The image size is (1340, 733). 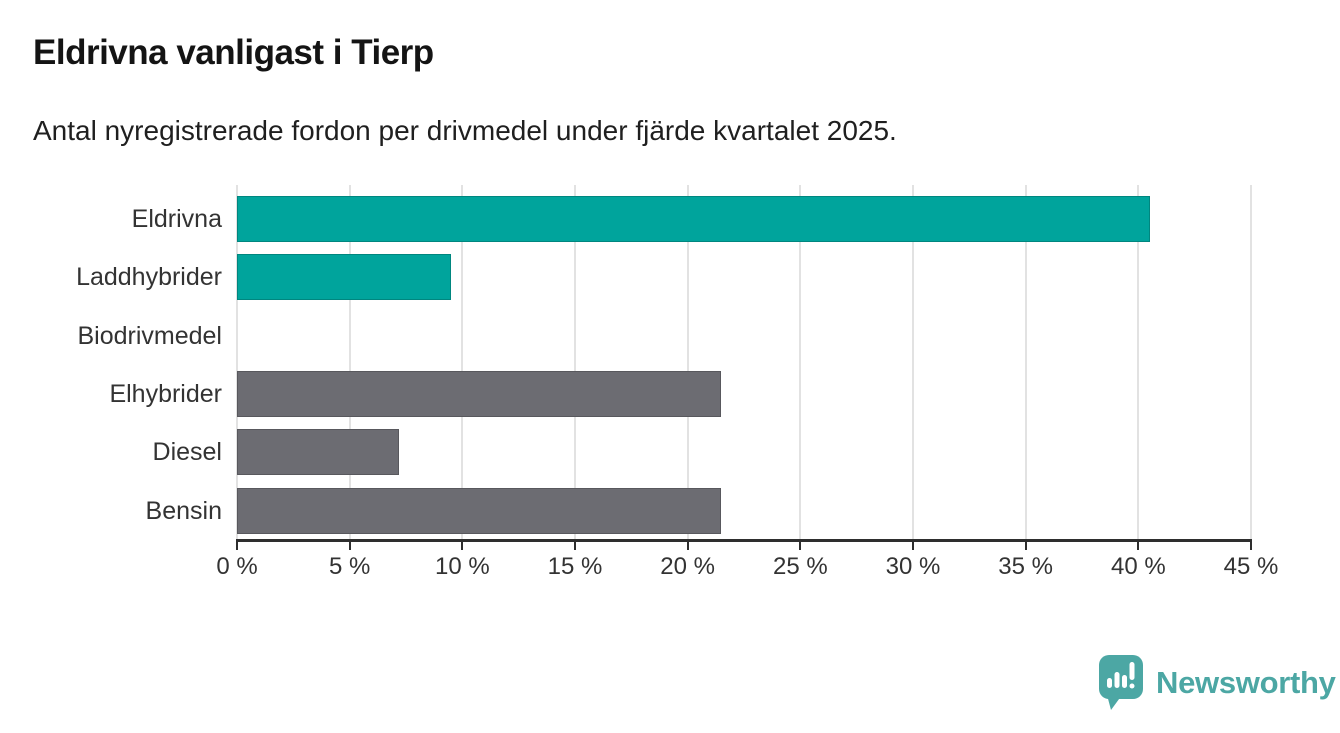 What do you see at coordinates (149, 277) in the screenshot?
I see `category-label-laddhybrider: Laddhybrider` at bounding box center [149, 277].